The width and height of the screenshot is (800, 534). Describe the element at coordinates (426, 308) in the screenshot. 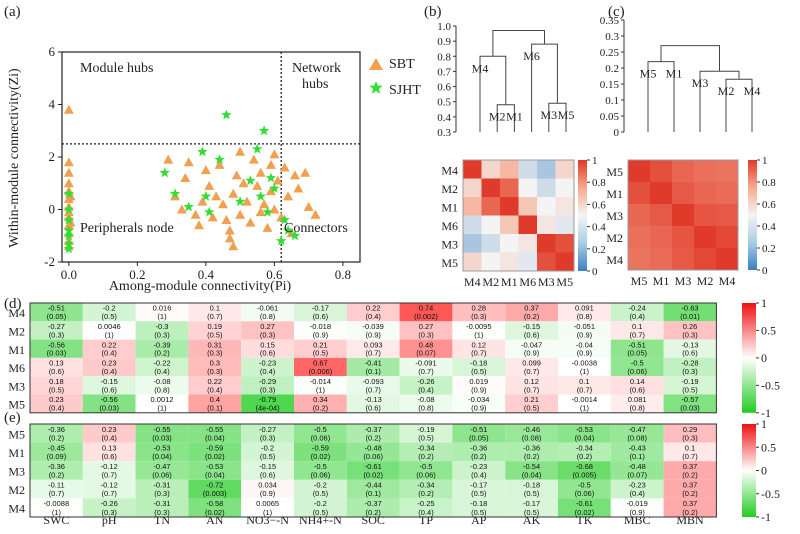

I see `cell-r-value: 0.74` at that location.